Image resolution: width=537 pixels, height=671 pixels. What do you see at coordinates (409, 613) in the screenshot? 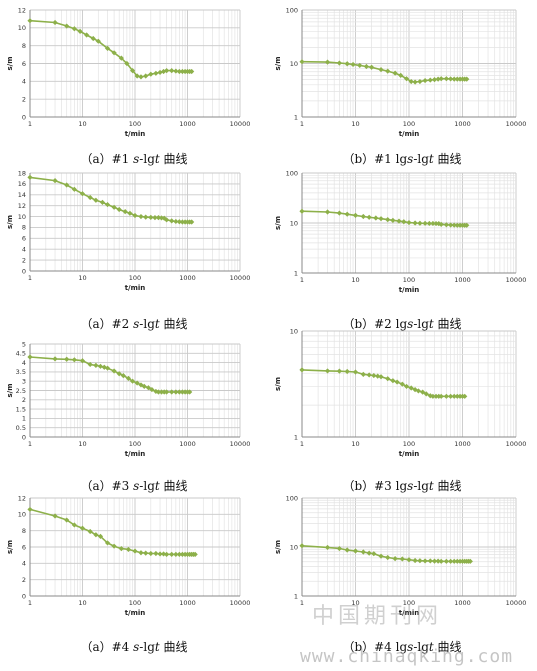
I see `x-axis-title: t/min` at bounding box center [409, 613].